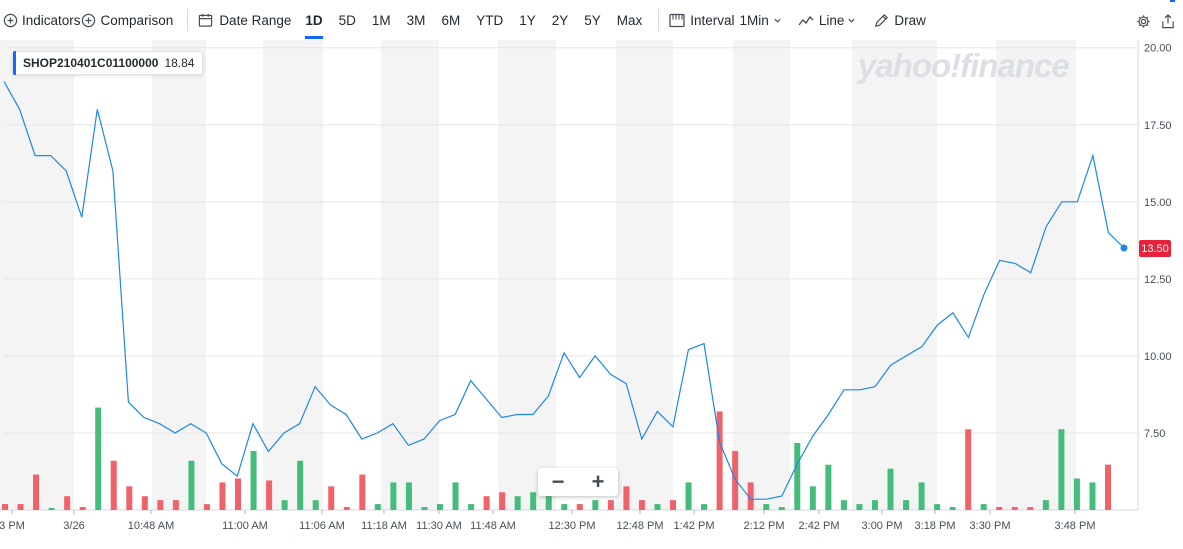  Describe the element at coordinates (694, 526) in the screenshot. I see `x-tick-label: 1:42 PM` at that location.